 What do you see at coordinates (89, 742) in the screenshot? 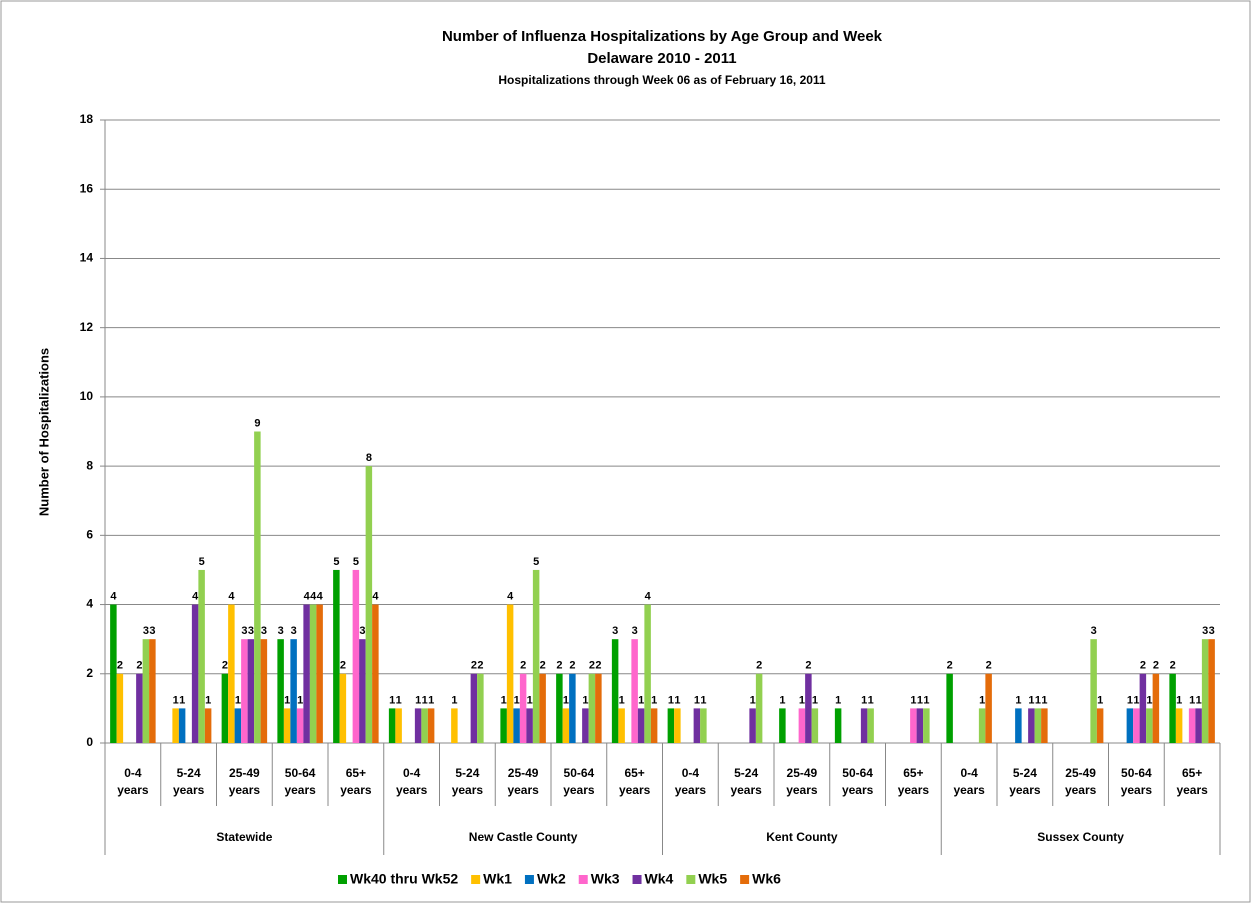
I see `y-tick-label: 0` at bounding box center [89, 742].